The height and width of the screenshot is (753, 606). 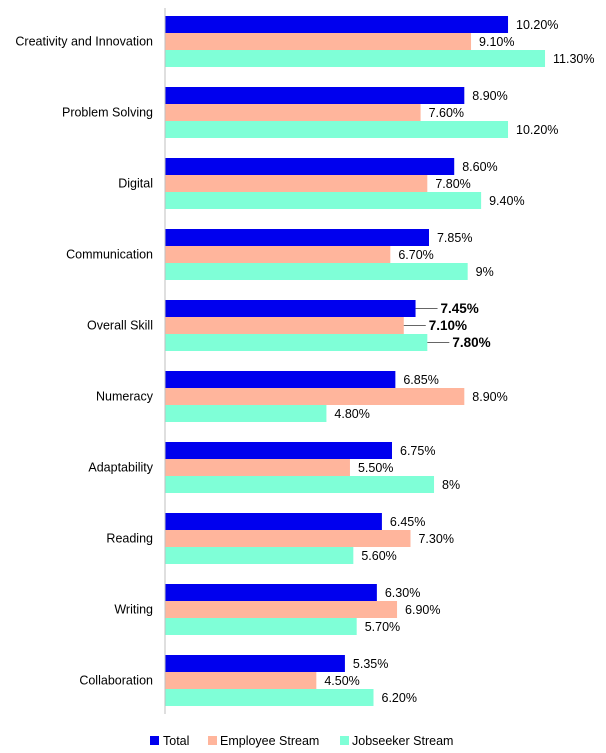 What do you see at coordinates (341, 681) in the screenshot?
I see `data-label-employee-stream-collaboration: 4.50%` at bounding box center [341, 681].